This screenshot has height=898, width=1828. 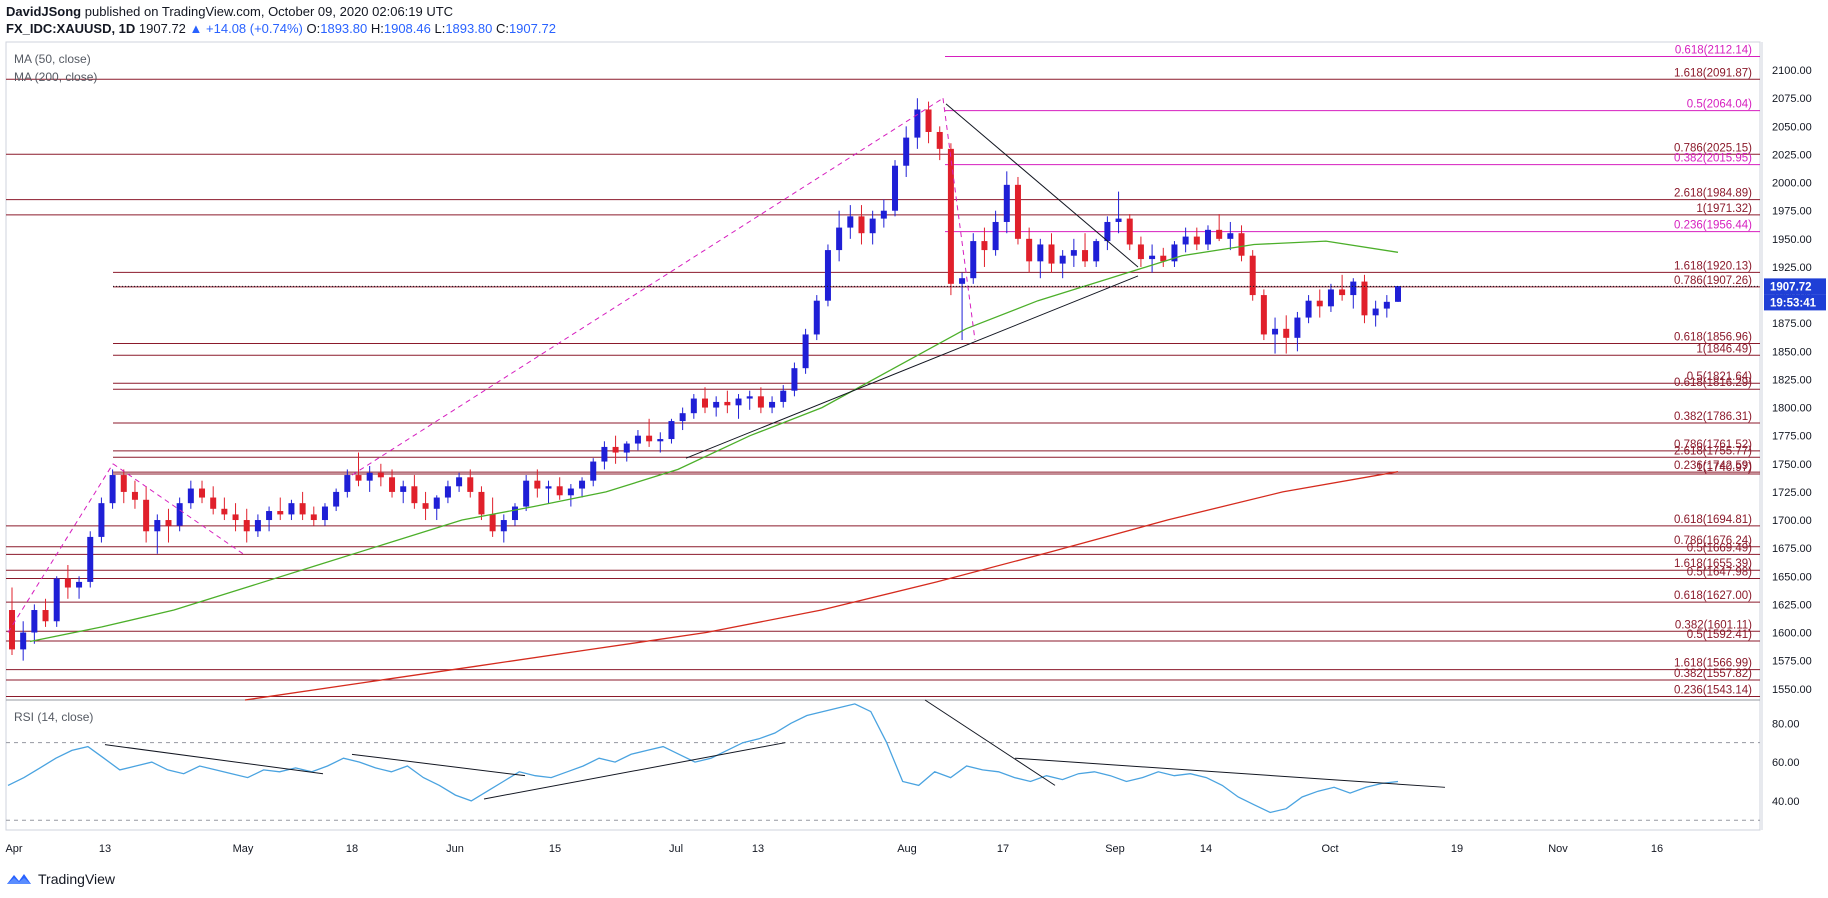 I want to click on close-label: C:, so click(x=502, y=28).